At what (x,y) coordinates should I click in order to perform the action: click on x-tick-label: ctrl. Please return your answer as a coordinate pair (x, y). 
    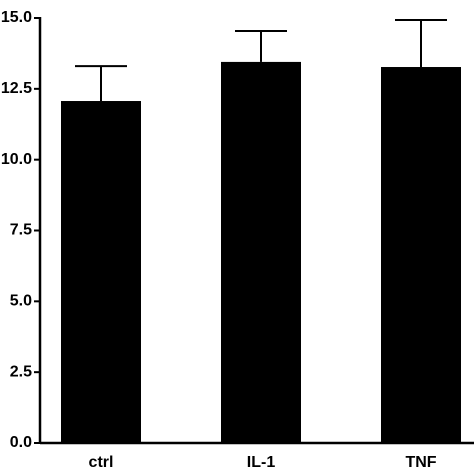
    Looking at the image, I should click on (101, 462).